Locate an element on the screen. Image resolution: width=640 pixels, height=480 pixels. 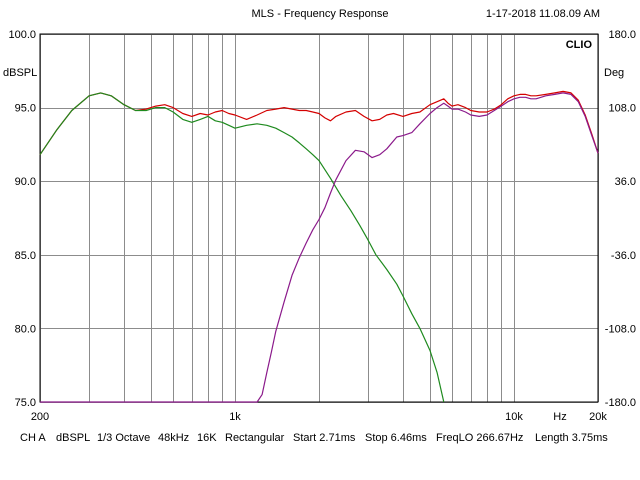
y-tick-label-left: 85.0 is located at coordinates (25, 256).